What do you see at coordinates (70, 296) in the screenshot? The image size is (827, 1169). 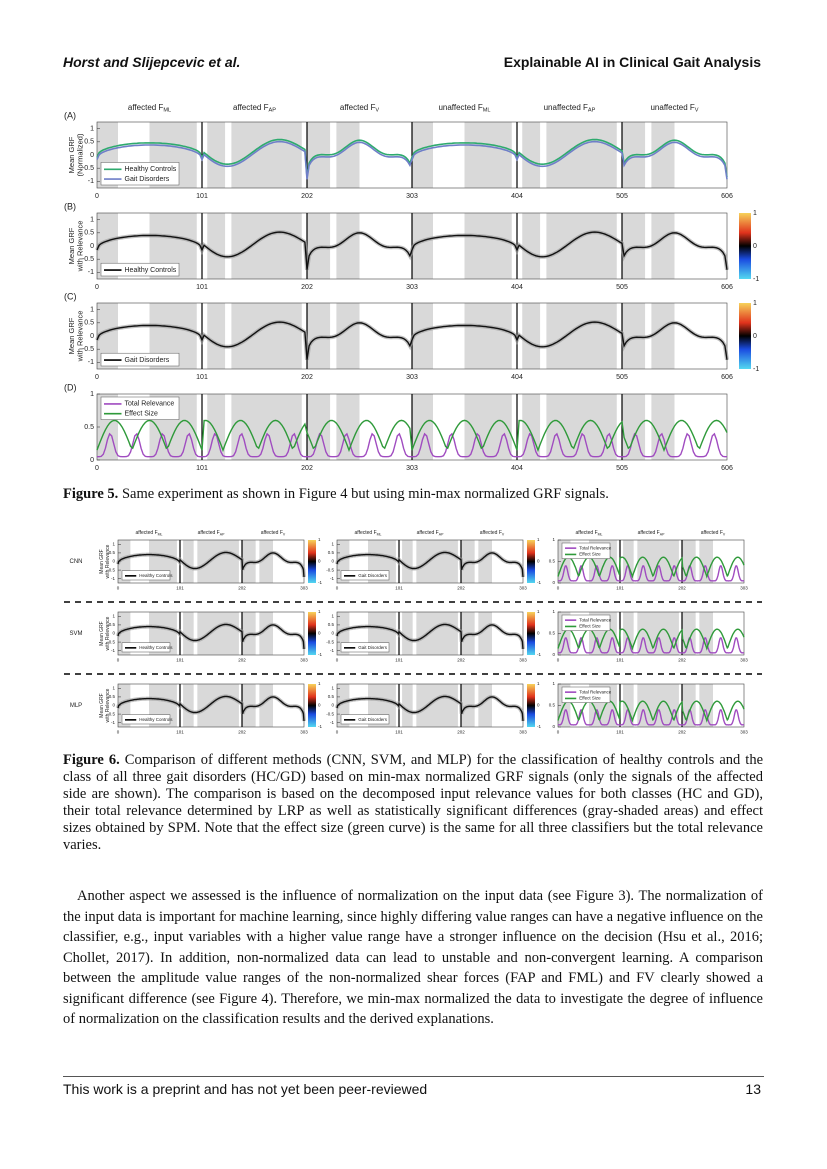 I see `panel-label: (C)` at bounding box center [70, 296].